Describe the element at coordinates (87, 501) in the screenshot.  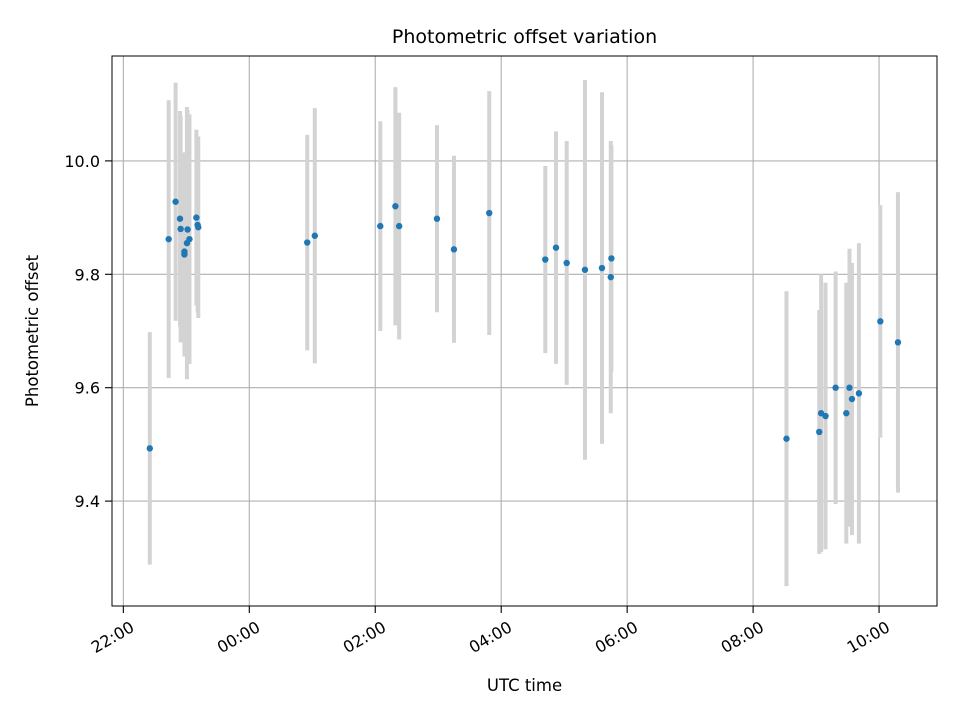
I see `y-tick-label: 9.4` at that location.